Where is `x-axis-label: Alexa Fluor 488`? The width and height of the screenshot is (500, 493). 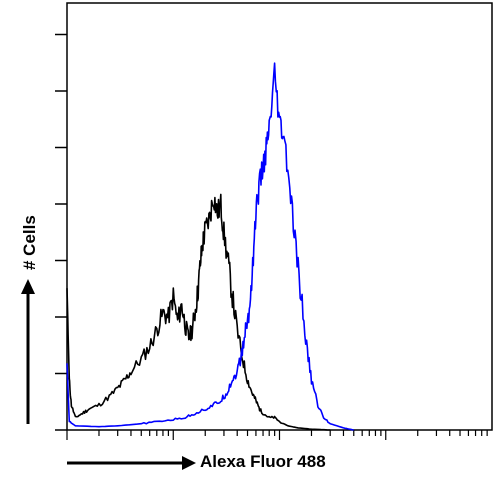
x-axis-label: Alexa Fluor 488 is located at coordinates (263, 461).